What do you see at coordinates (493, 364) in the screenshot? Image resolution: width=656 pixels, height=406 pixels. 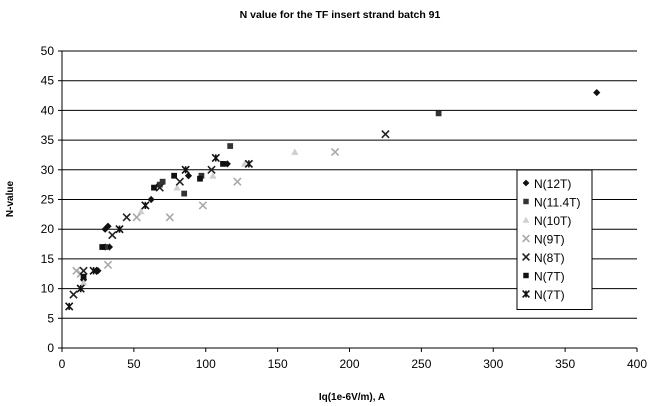 I see `x-tick-label: 300` at bounding box center [493, 364].